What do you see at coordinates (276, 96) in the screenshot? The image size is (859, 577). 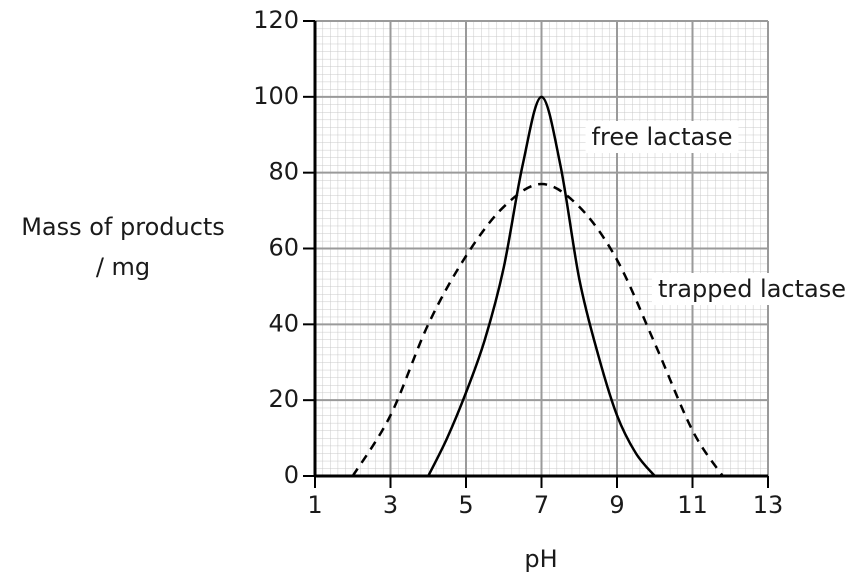 I see `y-tick-label: 100` at bounding box center [276, 96].